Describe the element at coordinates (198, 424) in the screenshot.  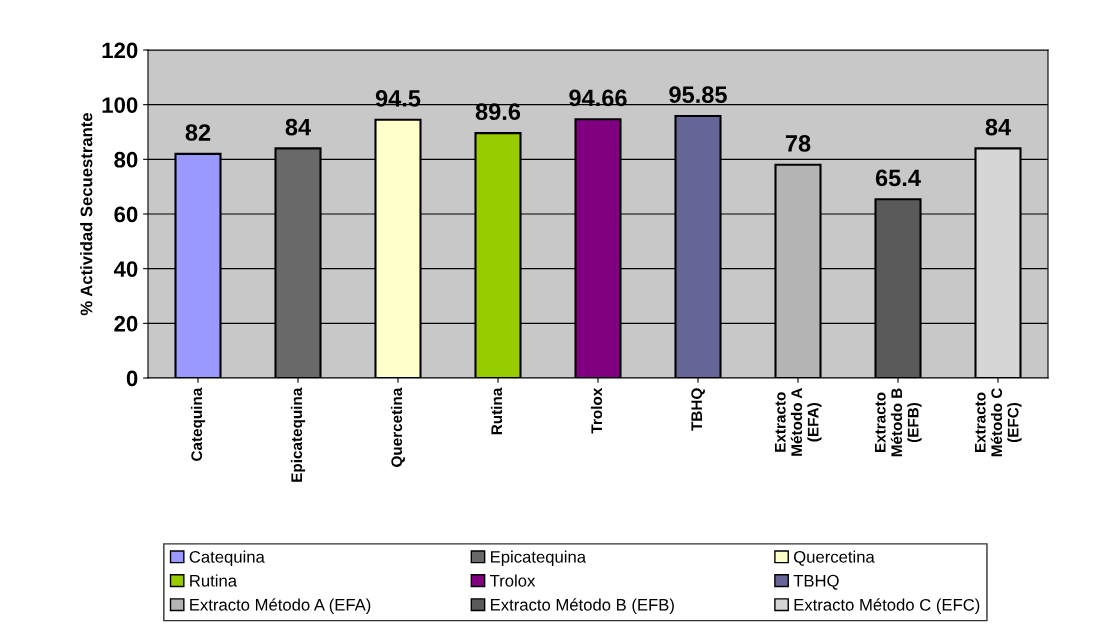
I see `x-tick-label: Catequina` at that location.